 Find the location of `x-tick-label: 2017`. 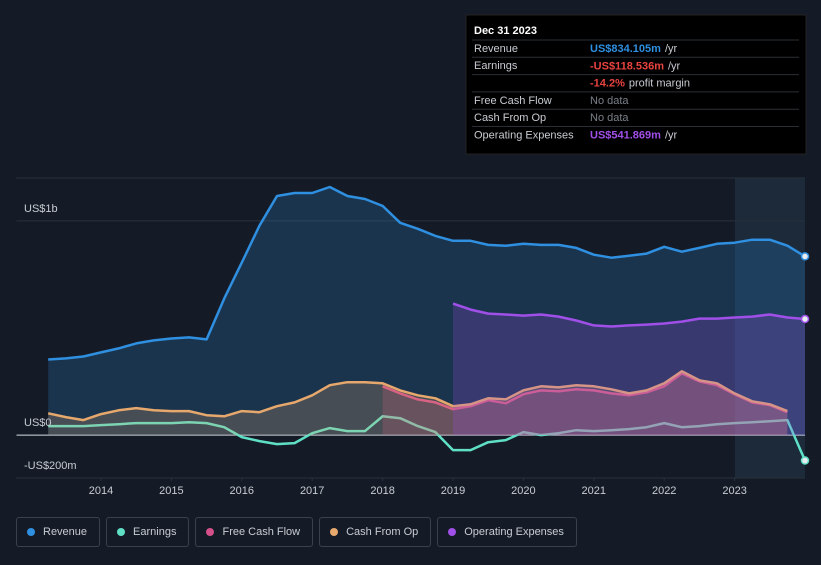

x-tick-label: 2017 is located at coordinates (312, 491).